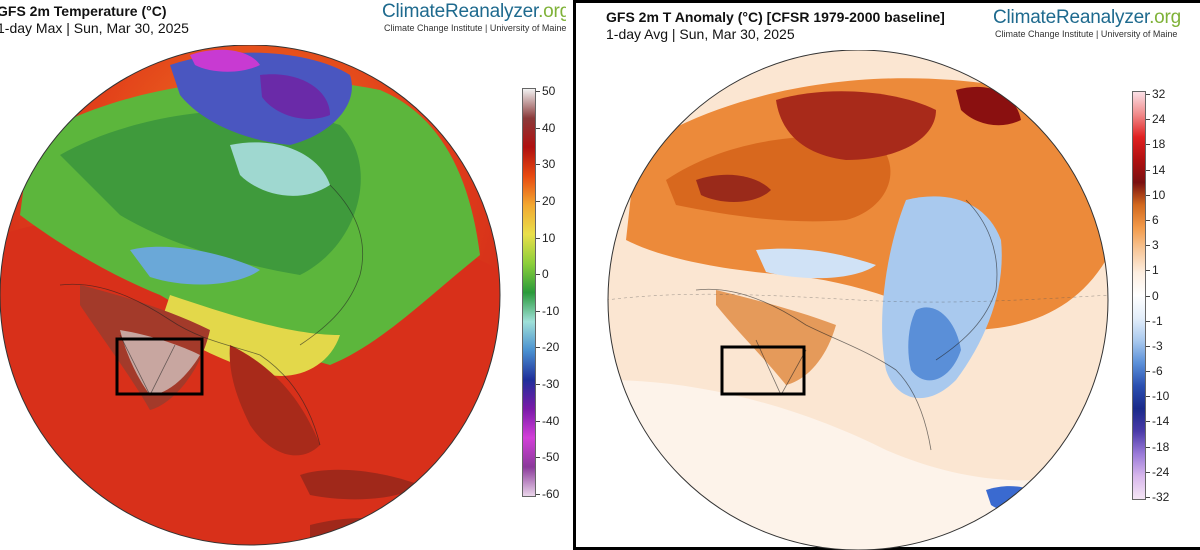  Describe the element at coordinates (700, 34) in the screenshot. I see `right-map-subtitle: 1-day Avg | Sun, Mar 30, 2025` at that location.